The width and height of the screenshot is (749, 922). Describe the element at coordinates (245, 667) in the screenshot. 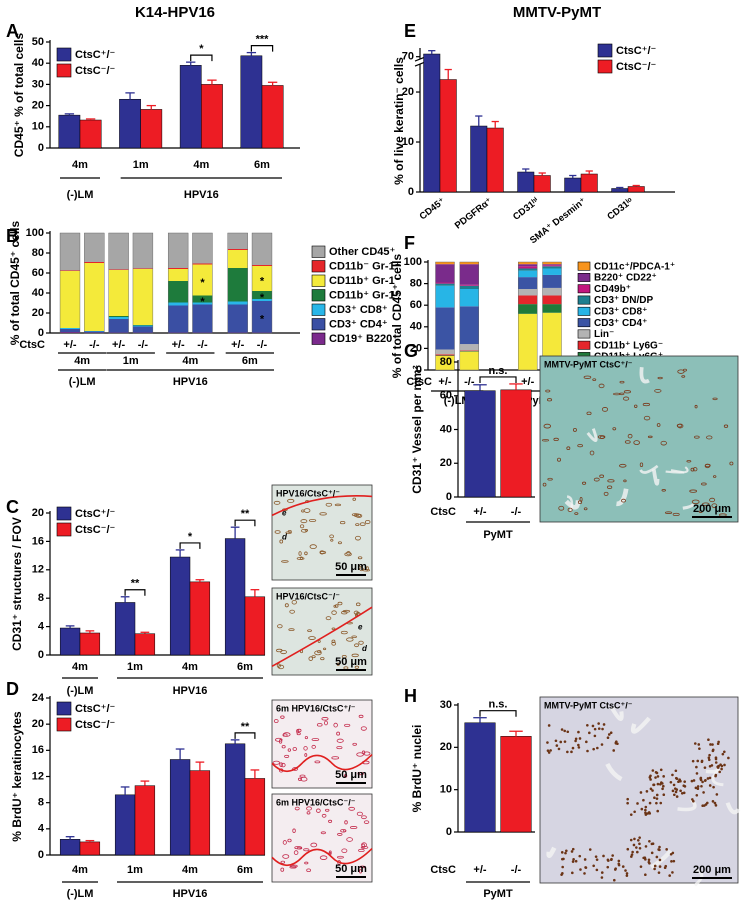

I see `x-tick-label: 6m` at that location.